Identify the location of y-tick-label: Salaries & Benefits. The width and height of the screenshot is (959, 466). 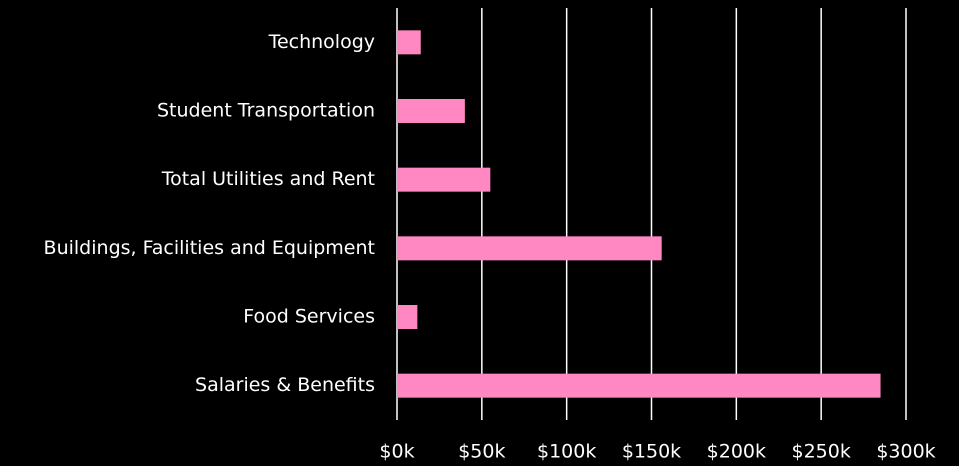
(285, 385).